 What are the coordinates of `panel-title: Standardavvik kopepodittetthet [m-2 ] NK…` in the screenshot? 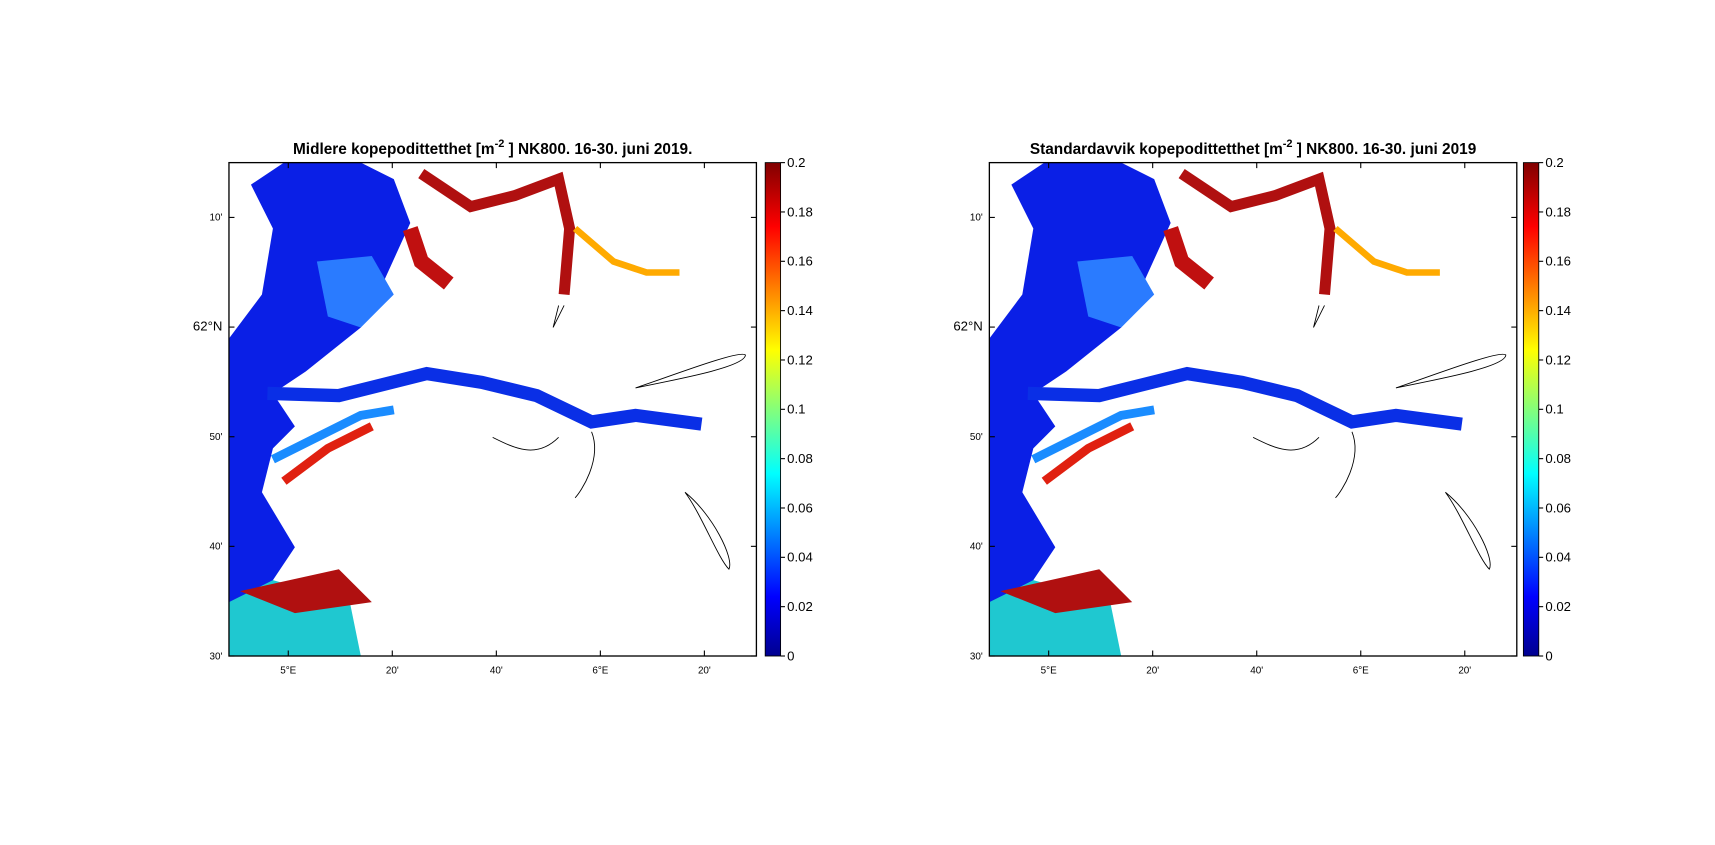 It's located at (1253, 148).